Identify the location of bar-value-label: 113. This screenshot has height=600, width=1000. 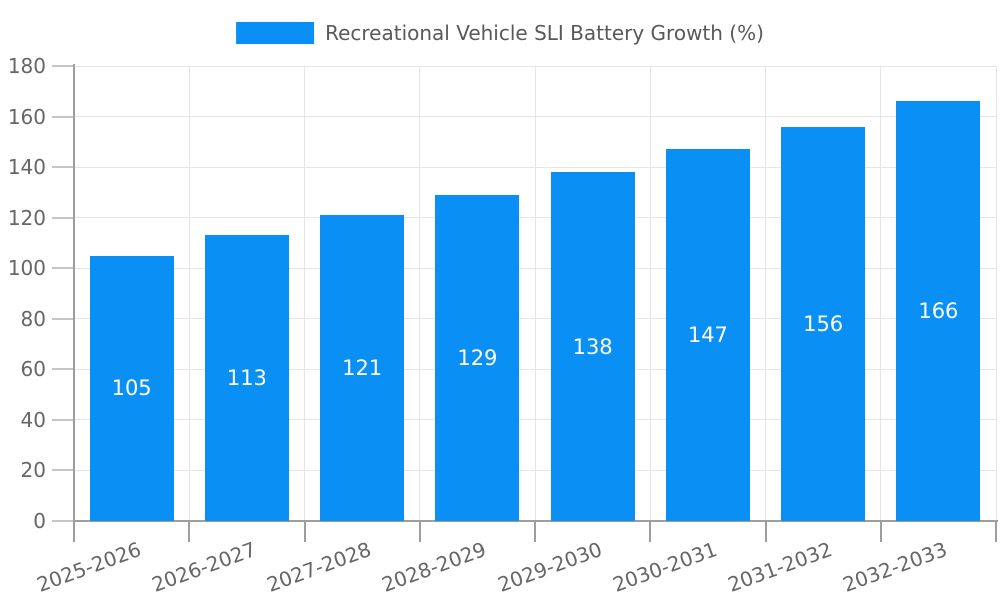
(246, 378).